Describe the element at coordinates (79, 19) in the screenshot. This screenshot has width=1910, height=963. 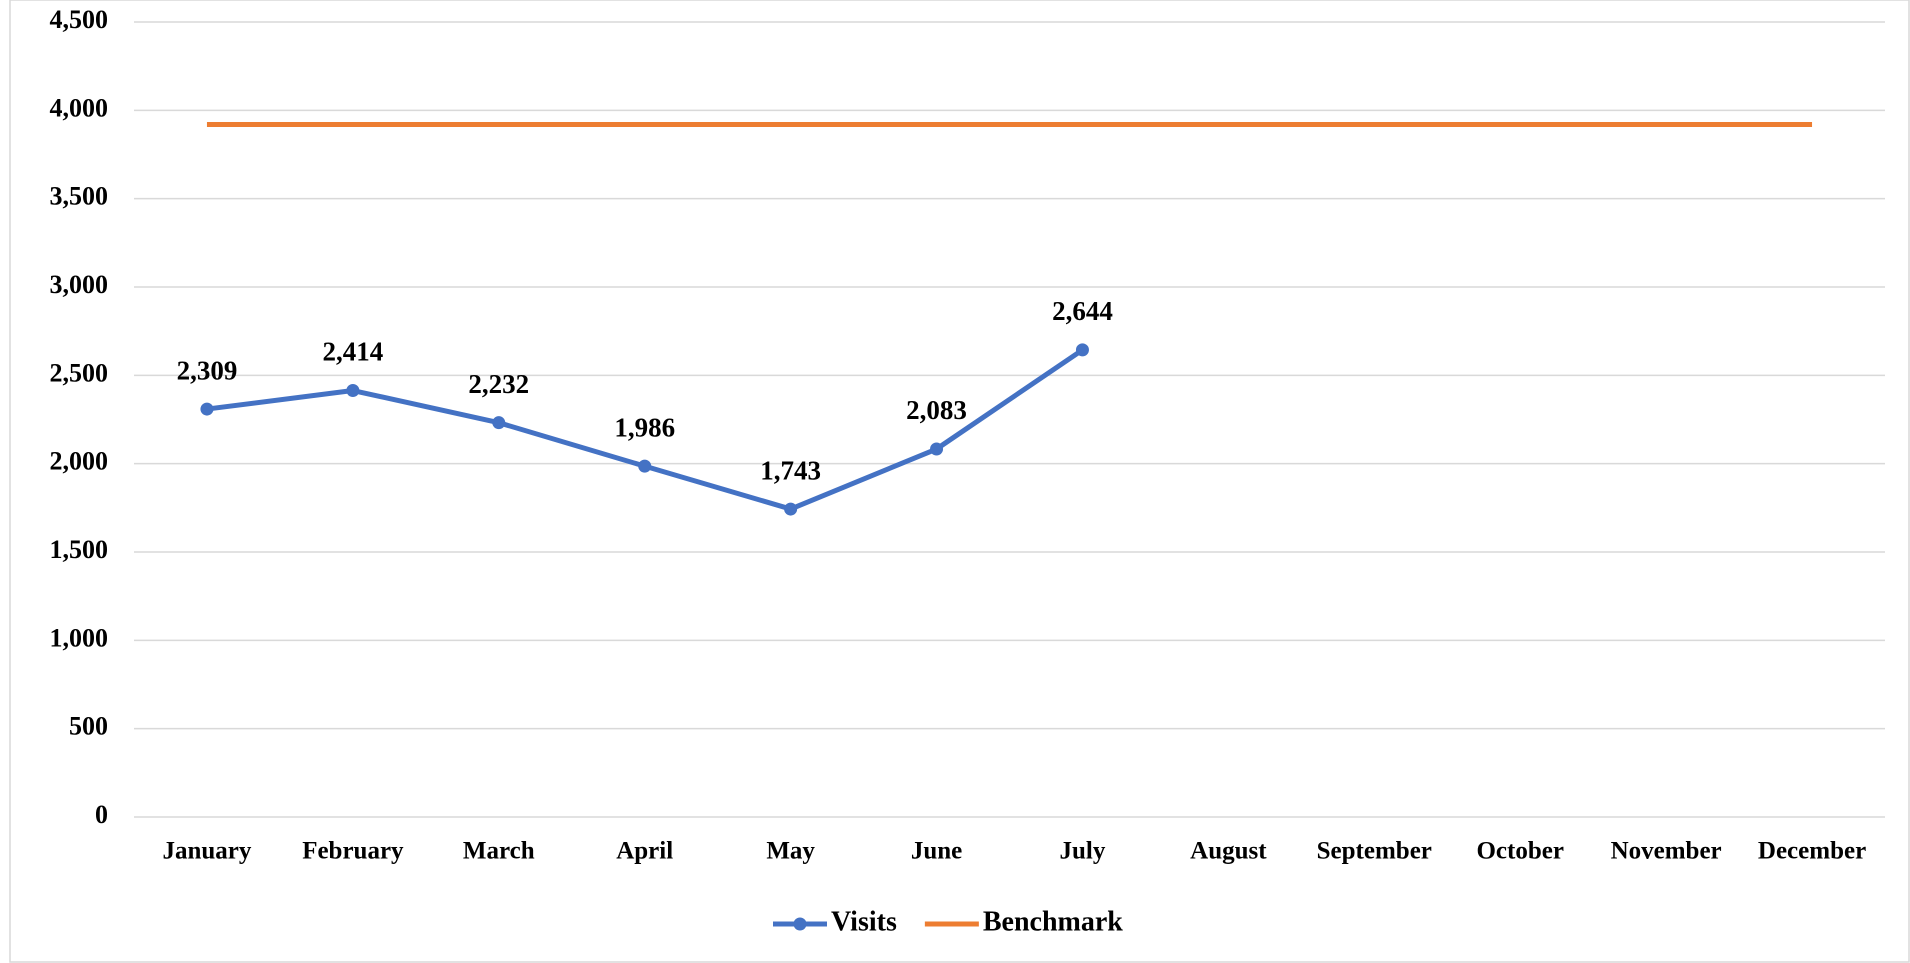
I see `y-tick-label: 4,500` at that location.